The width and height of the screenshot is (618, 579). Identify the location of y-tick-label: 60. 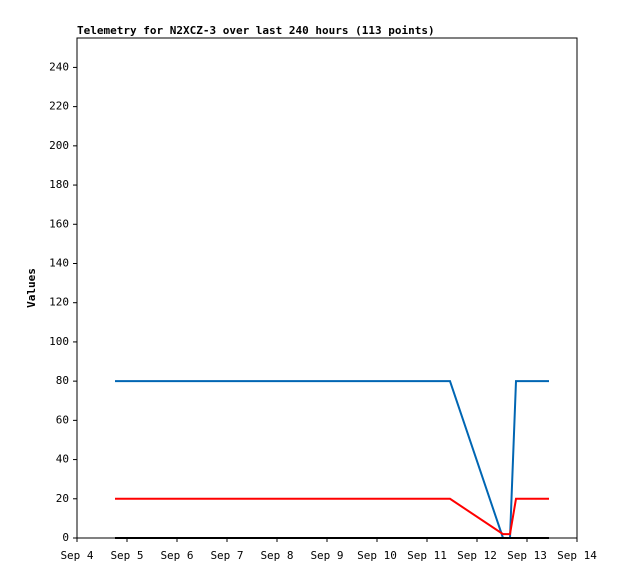
(62, 419).